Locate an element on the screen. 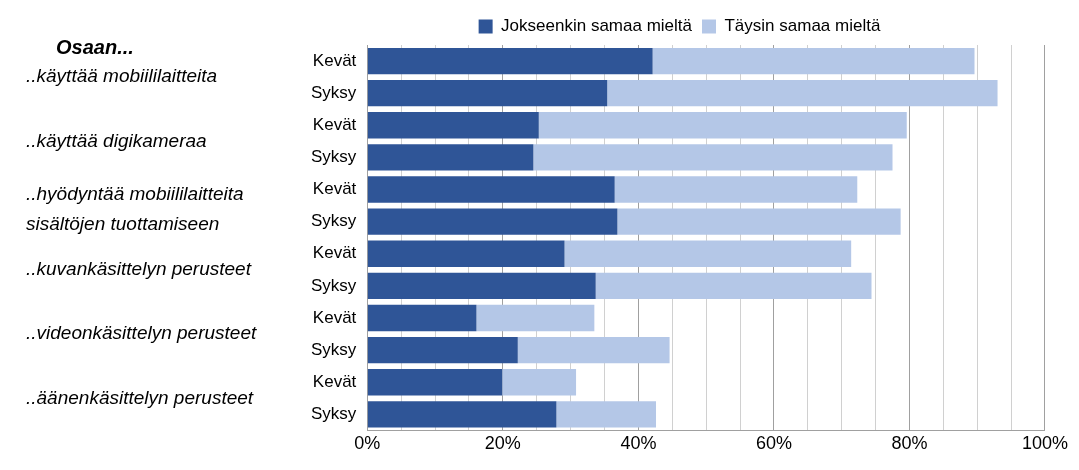  text: ..käyttää mobiililaitteita is located at coordinates (122, 76).